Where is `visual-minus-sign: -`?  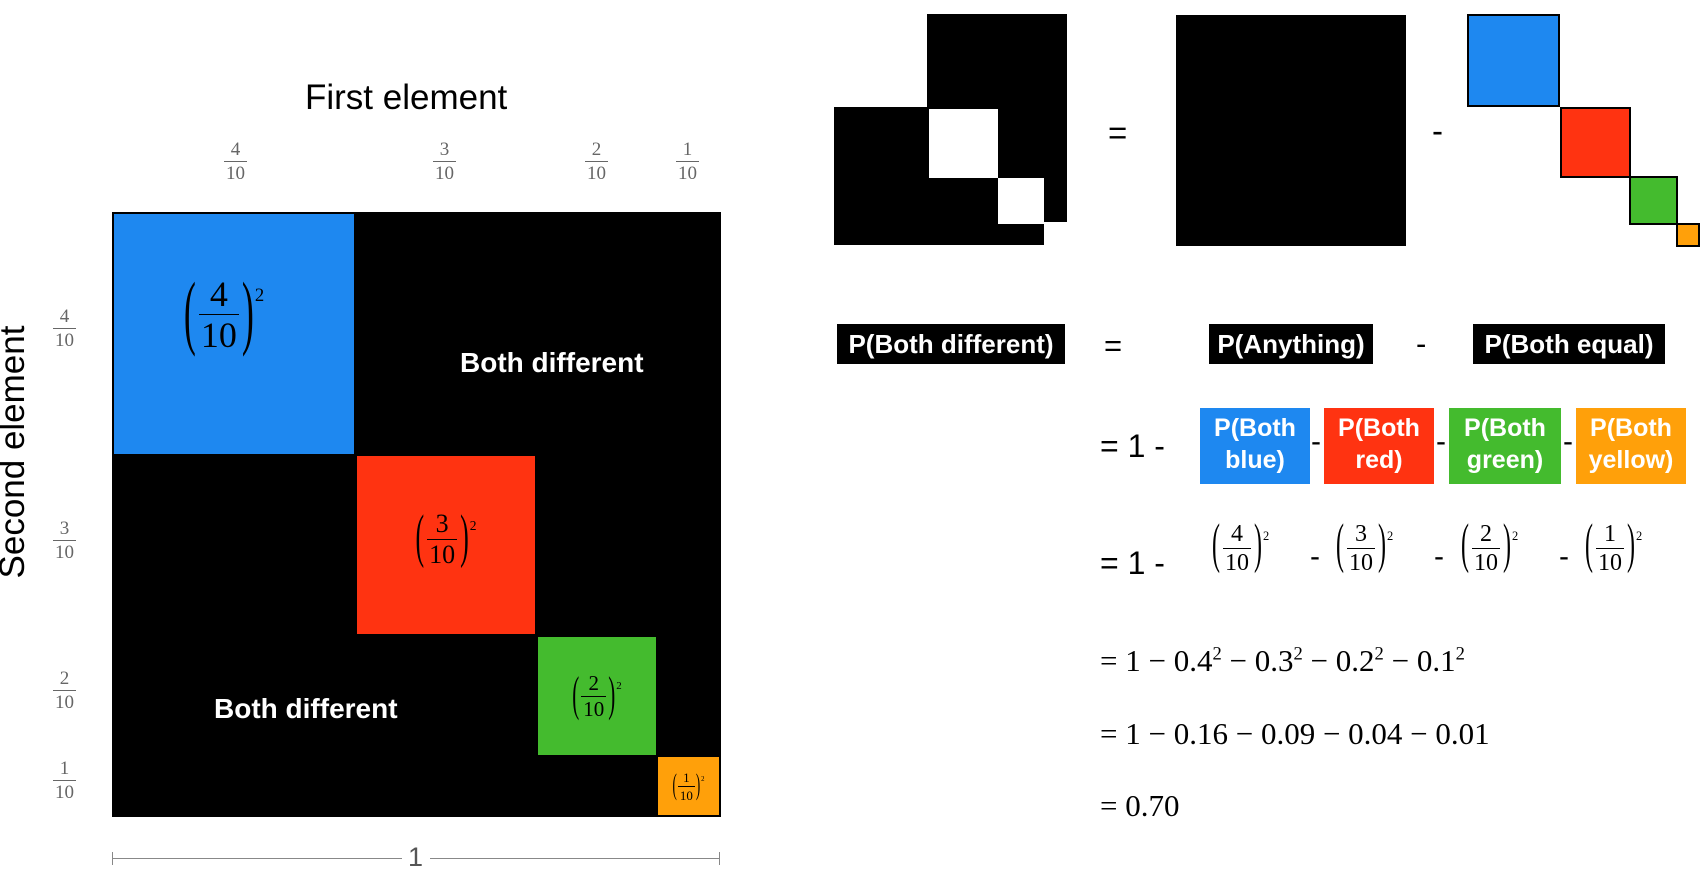 visual-minus-sign: - is located at coordinates (1437, 130).